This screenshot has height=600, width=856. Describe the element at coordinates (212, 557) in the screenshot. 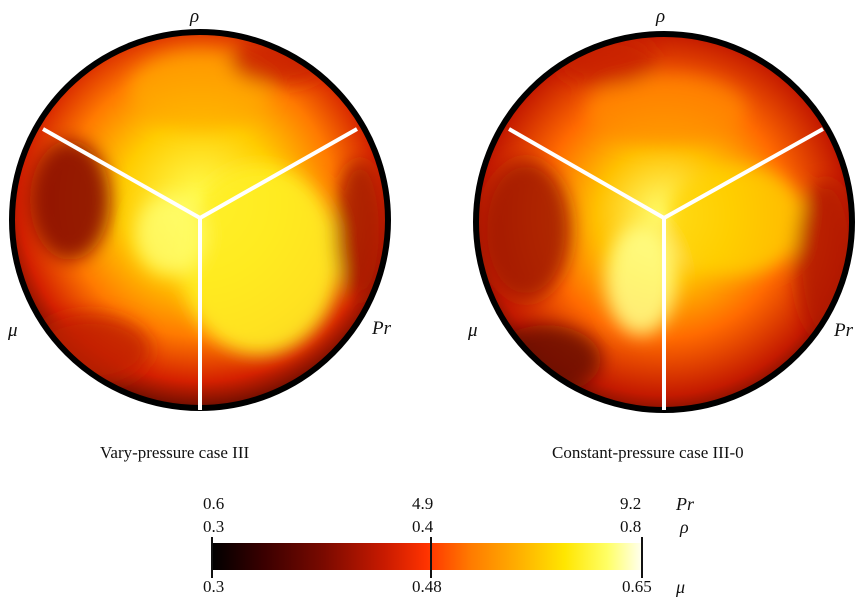

I see `colorbar-tick-min` at that location.